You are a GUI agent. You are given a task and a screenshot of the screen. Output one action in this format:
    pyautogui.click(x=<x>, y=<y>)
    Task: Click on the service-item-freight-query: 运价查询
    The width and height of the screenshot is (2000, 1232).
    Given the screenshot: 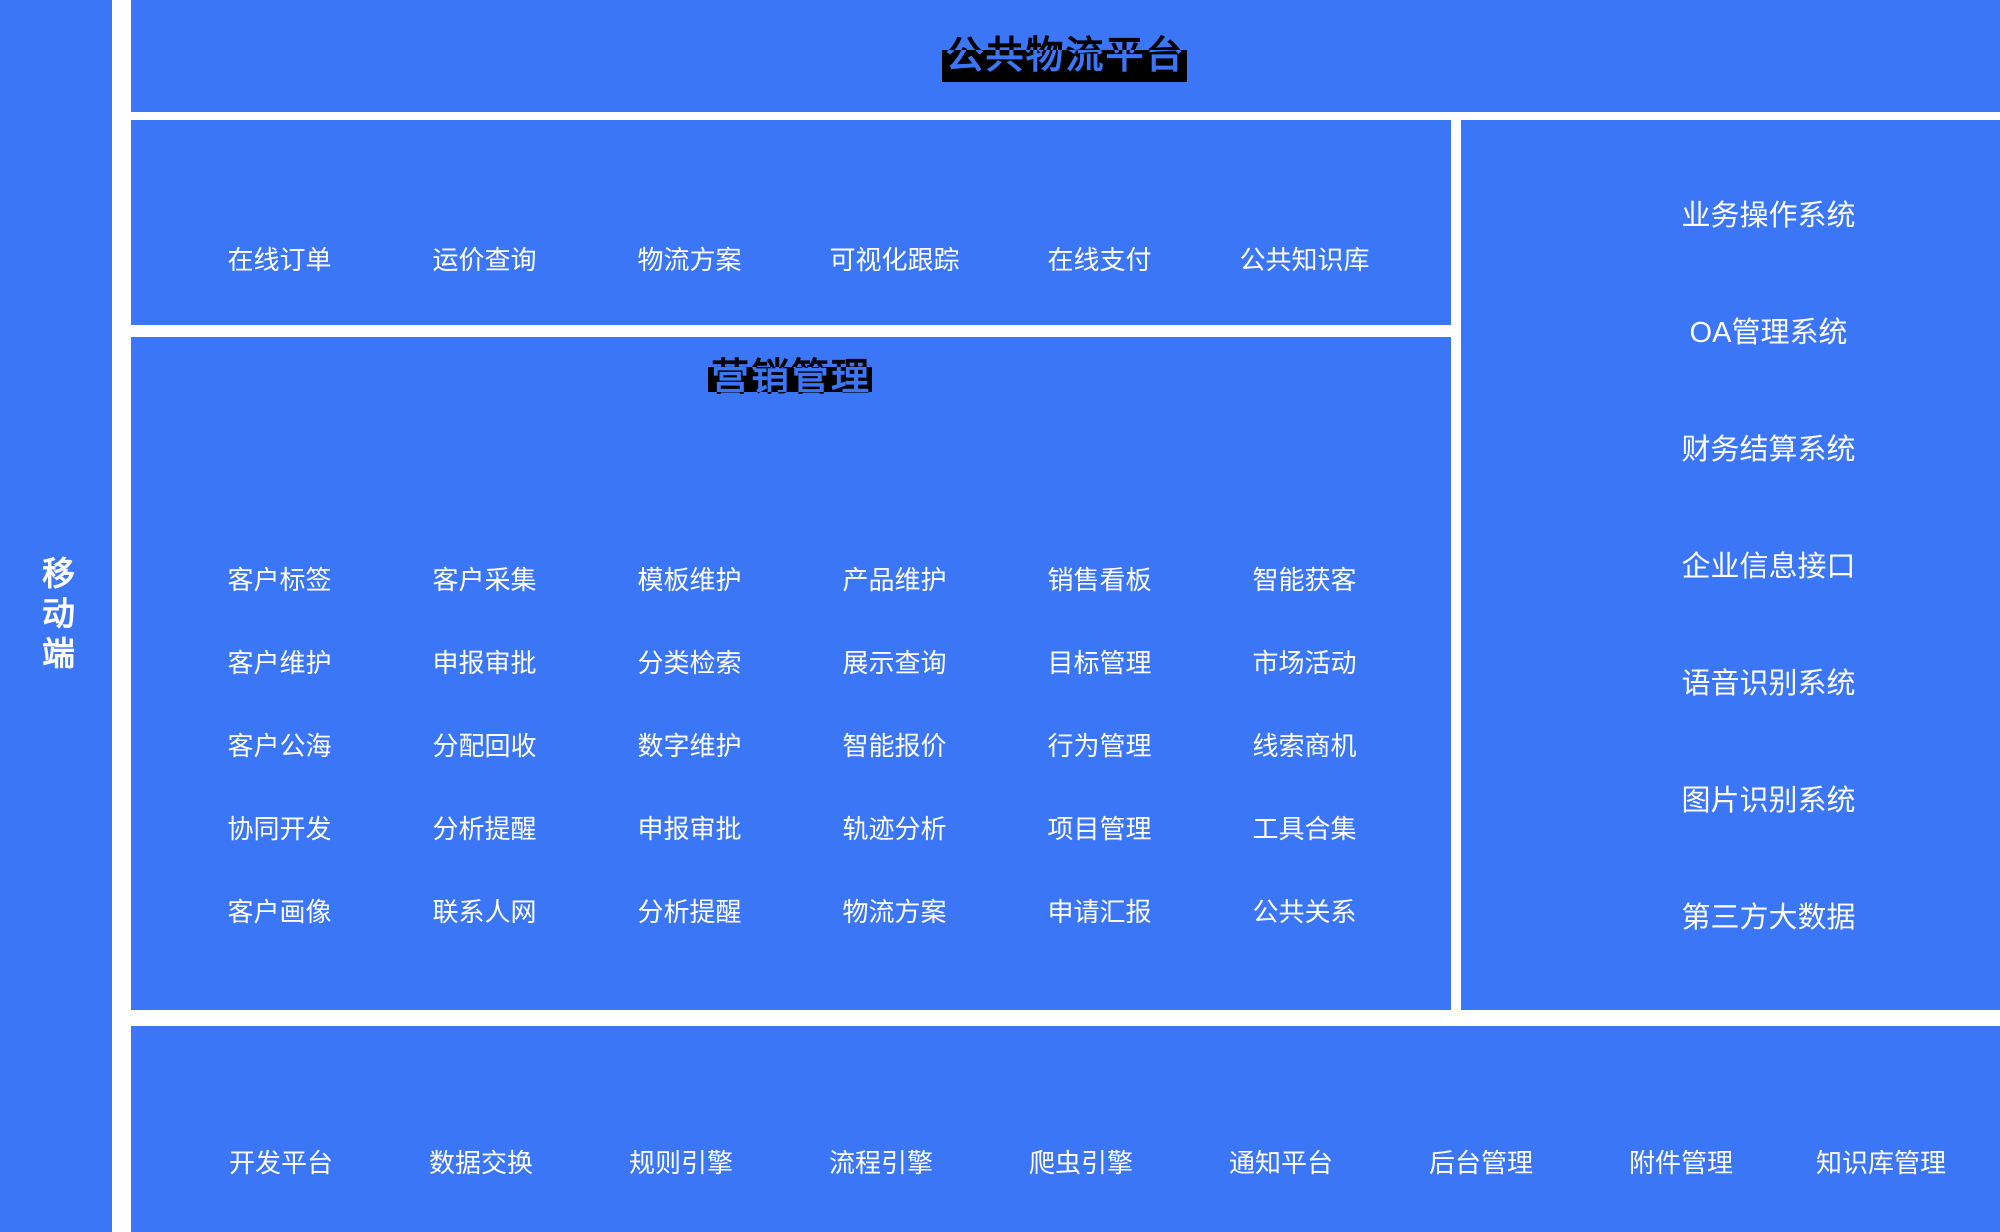 What is the action you would take?
    pyautogui.click(x=484, y=259)
    